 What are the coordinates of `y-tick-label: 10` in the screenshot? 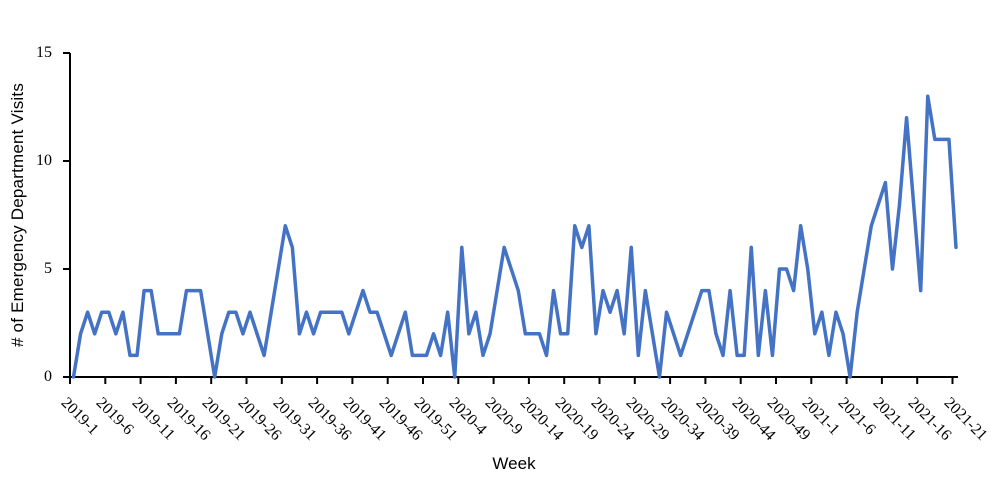 It's located at (44, 160).